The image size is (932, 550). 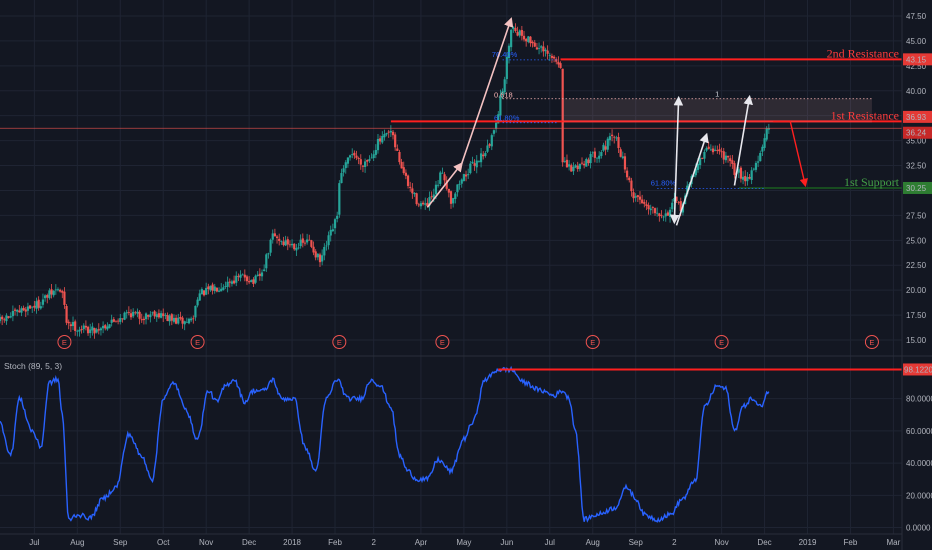 What do you see at coordinates (916, 240) in the screenshot?
I see `price-tick-label: 25.00` at bounding box center [916, 240].